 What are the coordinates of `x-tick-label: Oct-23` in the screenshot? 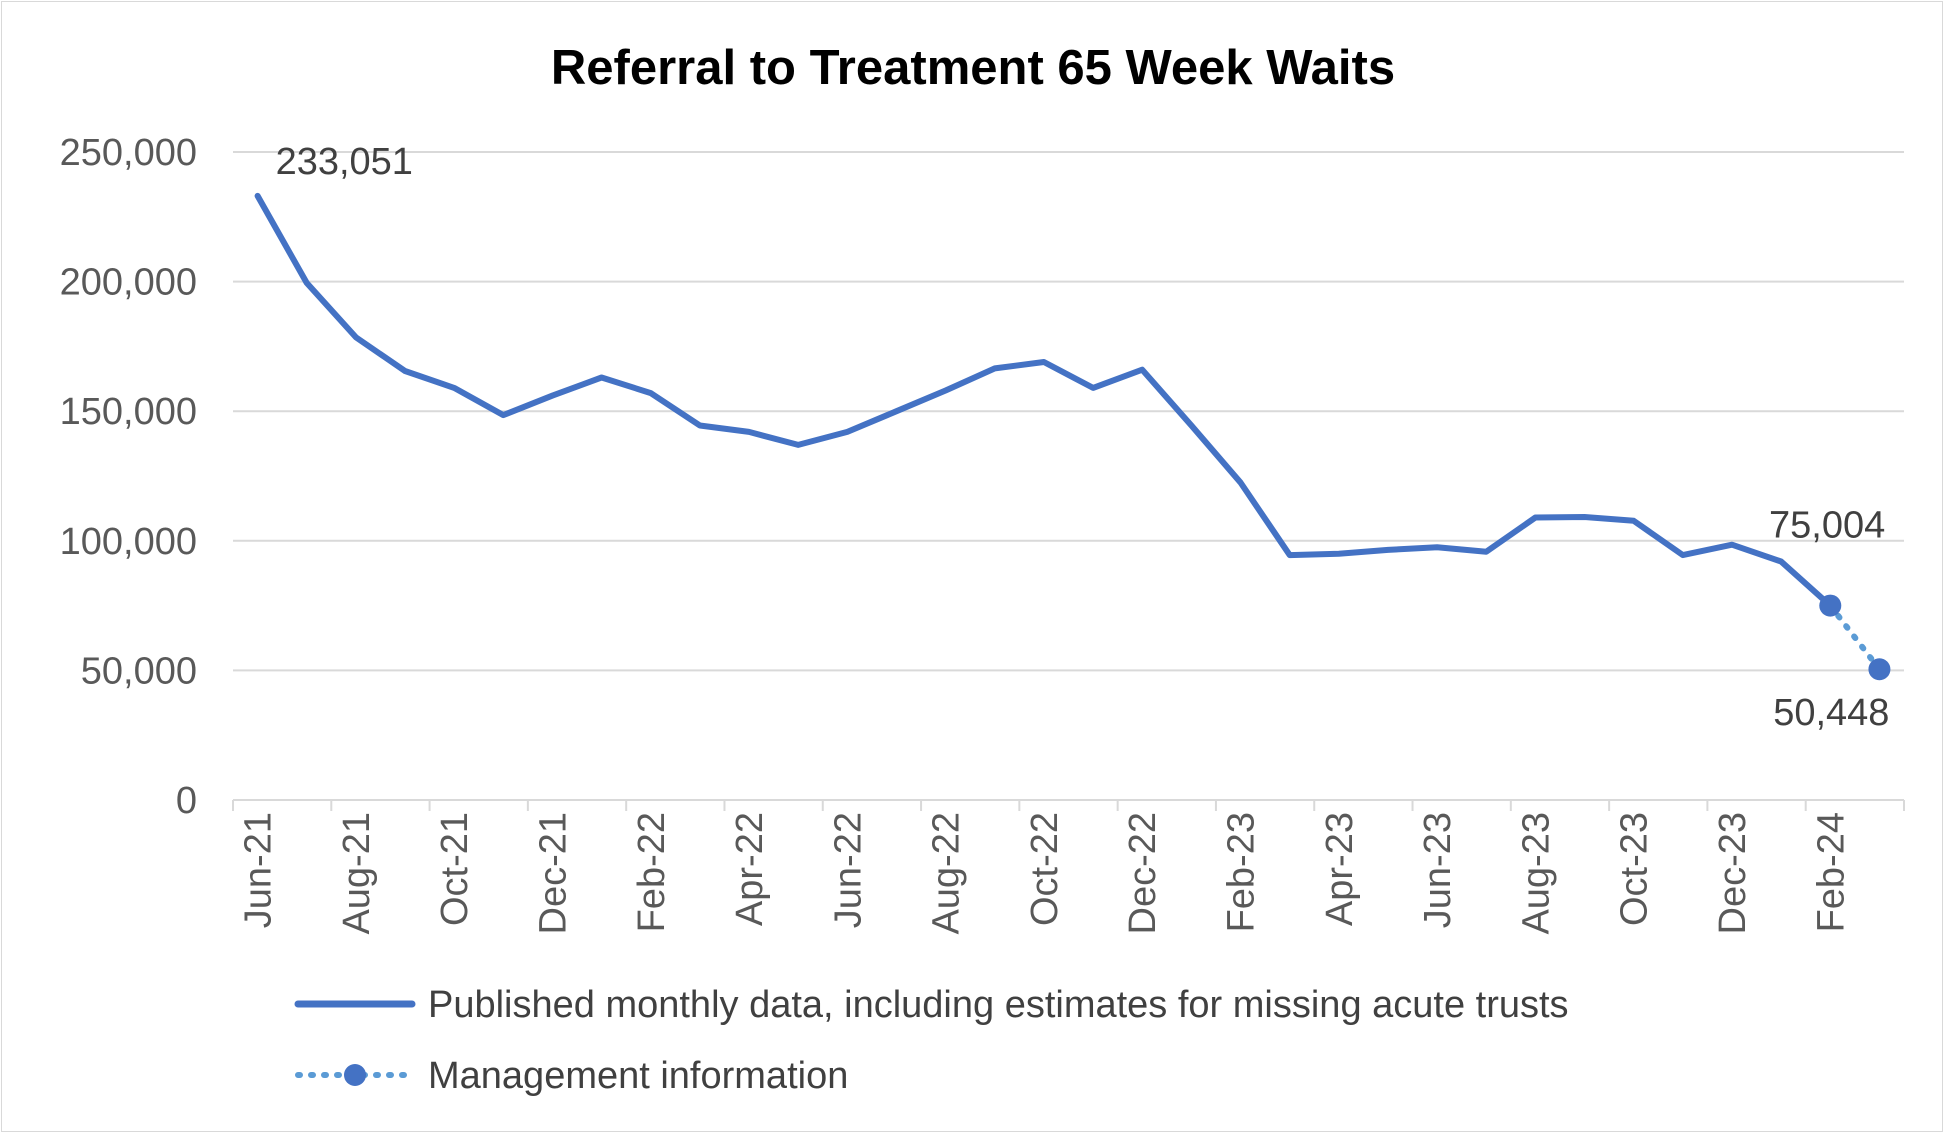 It's located at (1635, 869).